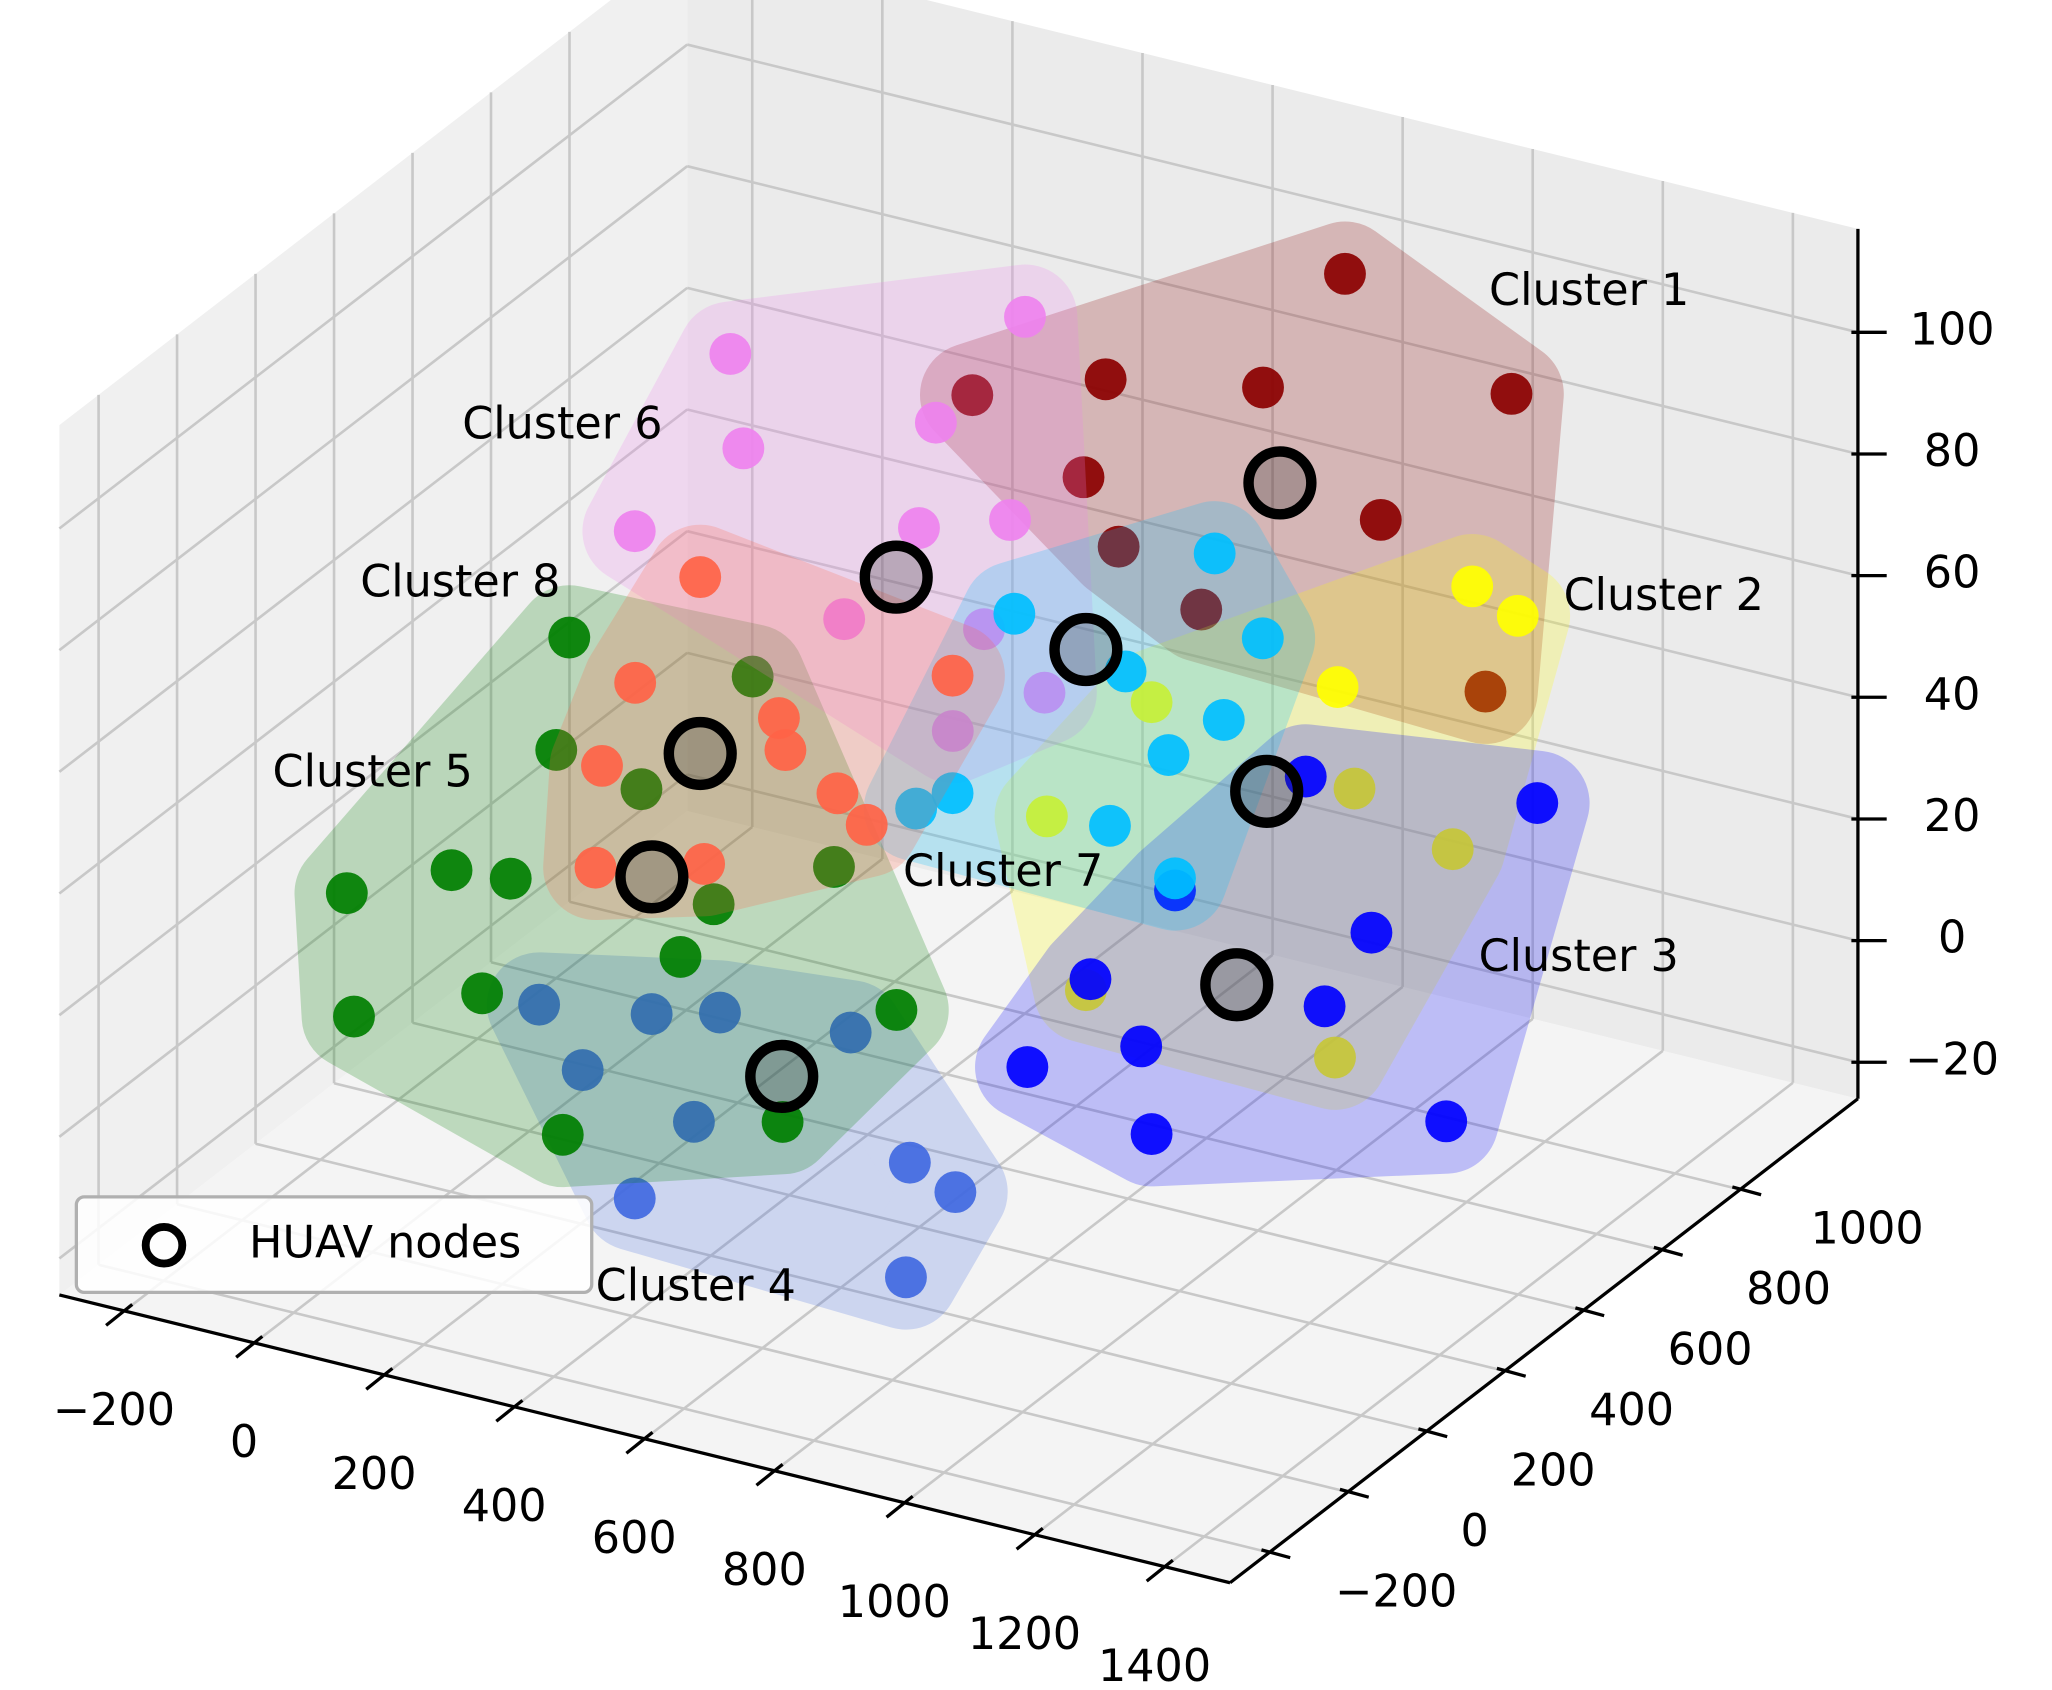  I want to click on legend: HUAV nodes, so click(334, 1244).